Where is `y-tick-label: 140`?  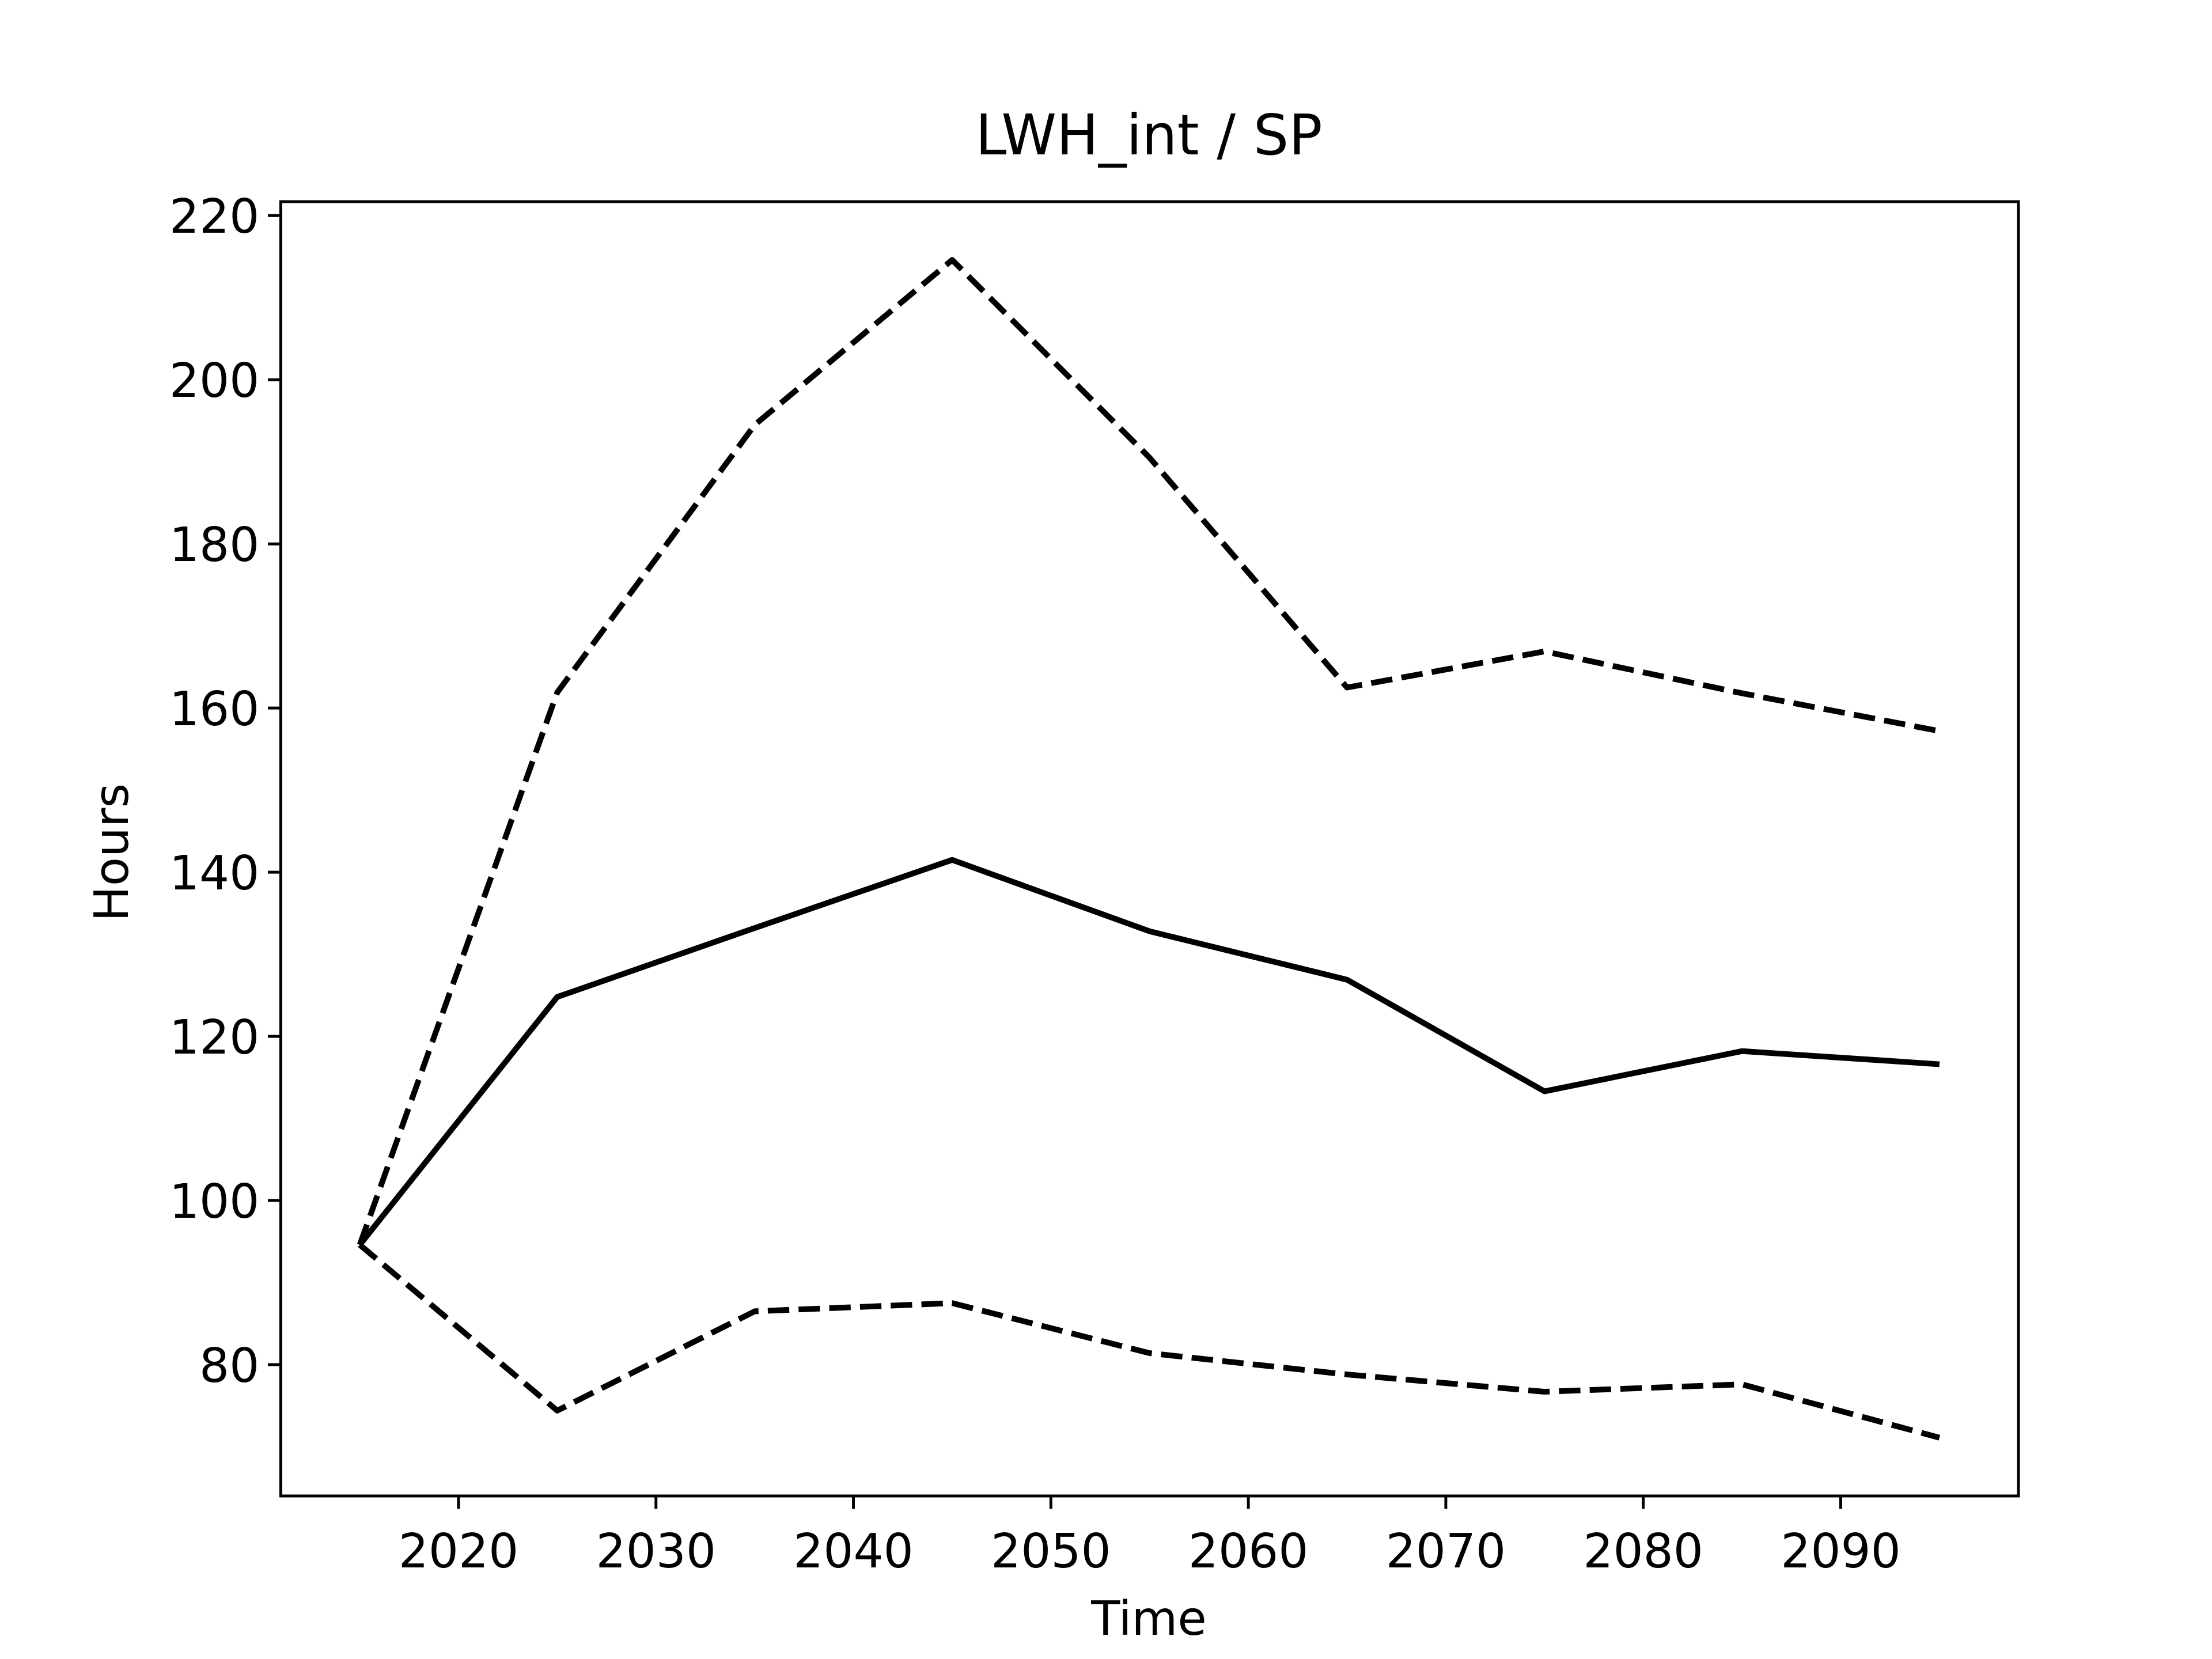
y-tick-label: 140 is located at coordinates (214, 873).